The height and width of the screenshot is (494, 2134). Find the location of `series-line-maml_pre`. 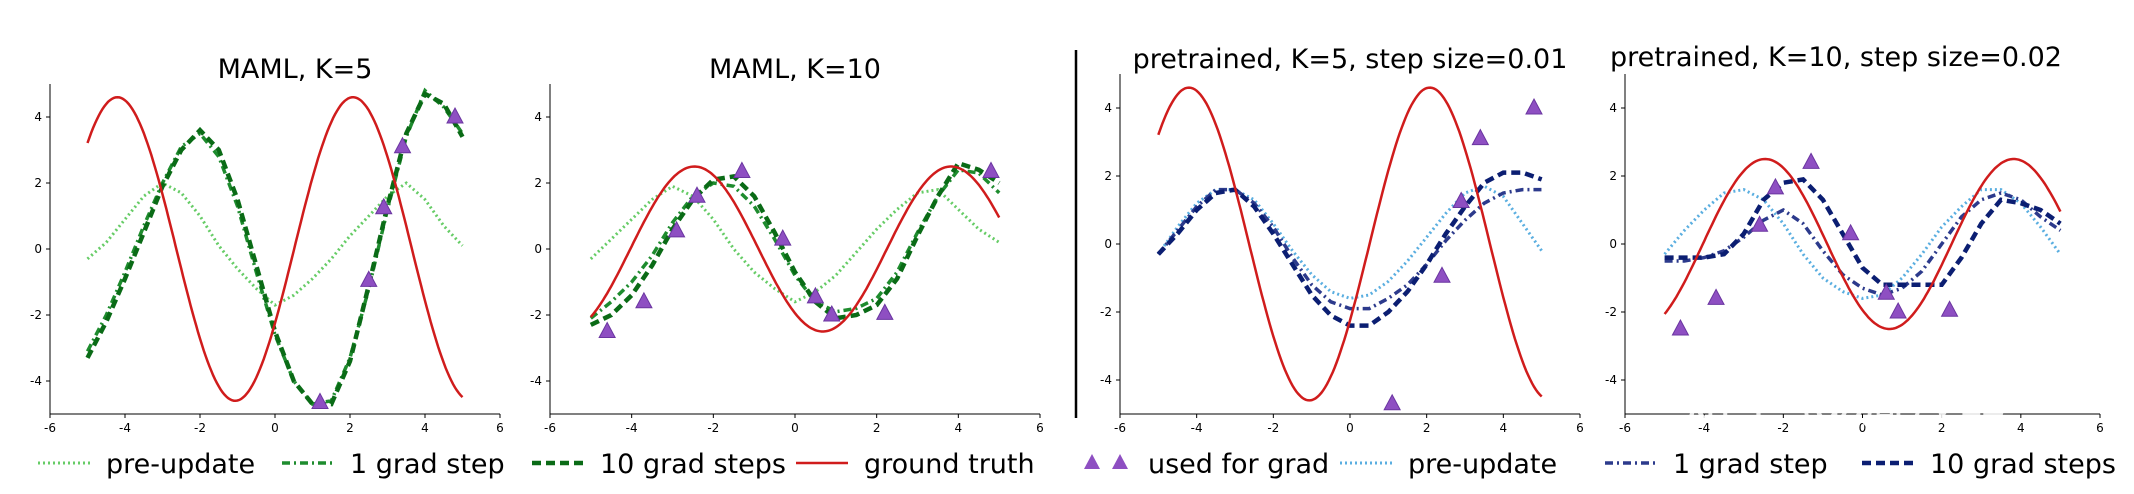

series-line-maml_pre is located at coordinates (275, 244).